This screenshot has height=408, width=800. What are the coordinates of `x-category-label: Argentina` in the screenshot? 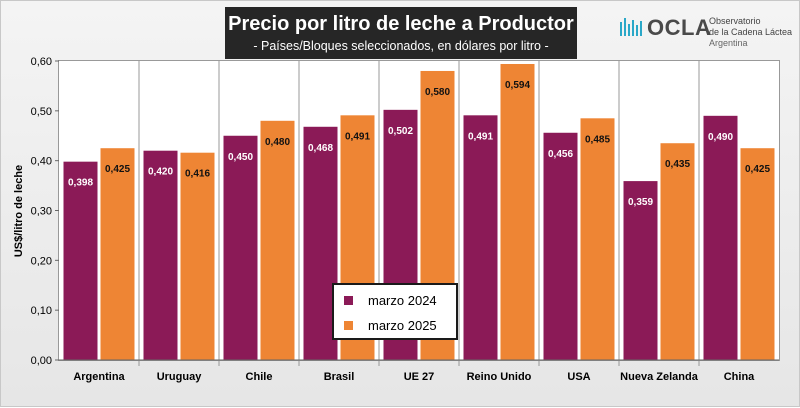 It's located at (99, 377).